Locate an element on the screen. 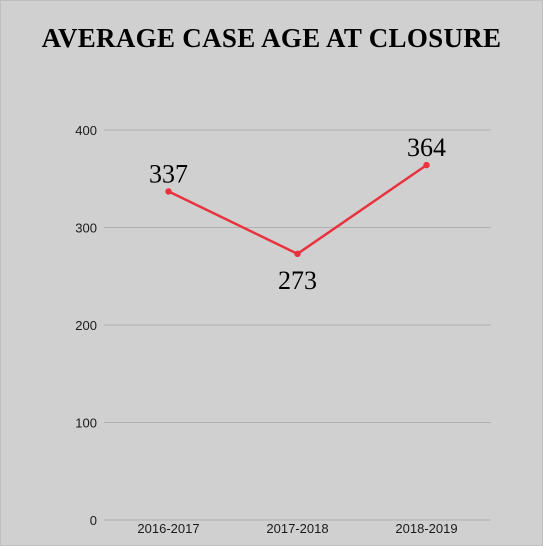 The height and width of the screenshot is (546, 543). y-tick-label-400: 400 is located at coordinates (86, 130).